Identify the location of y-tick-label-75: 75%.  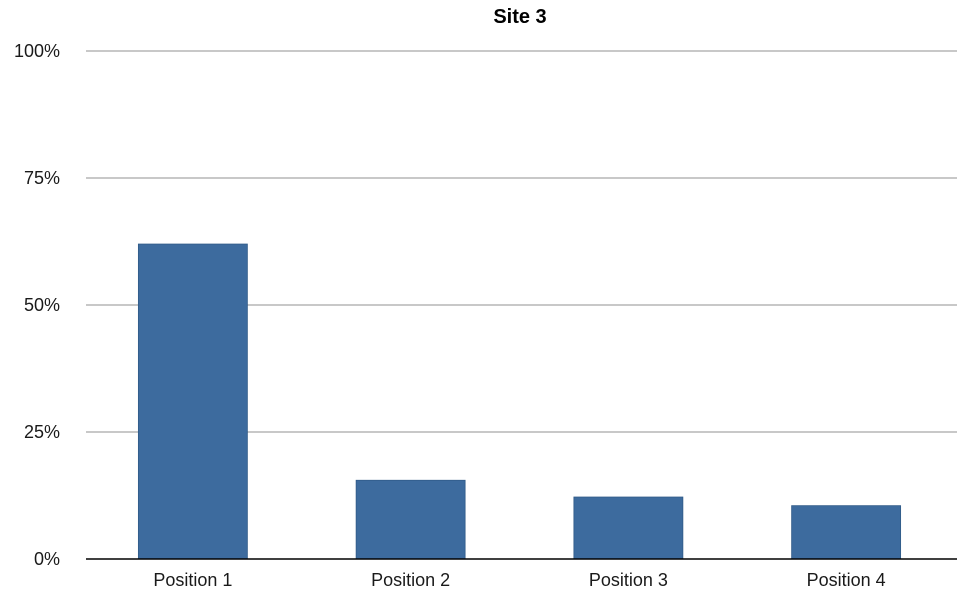
(42, 178).